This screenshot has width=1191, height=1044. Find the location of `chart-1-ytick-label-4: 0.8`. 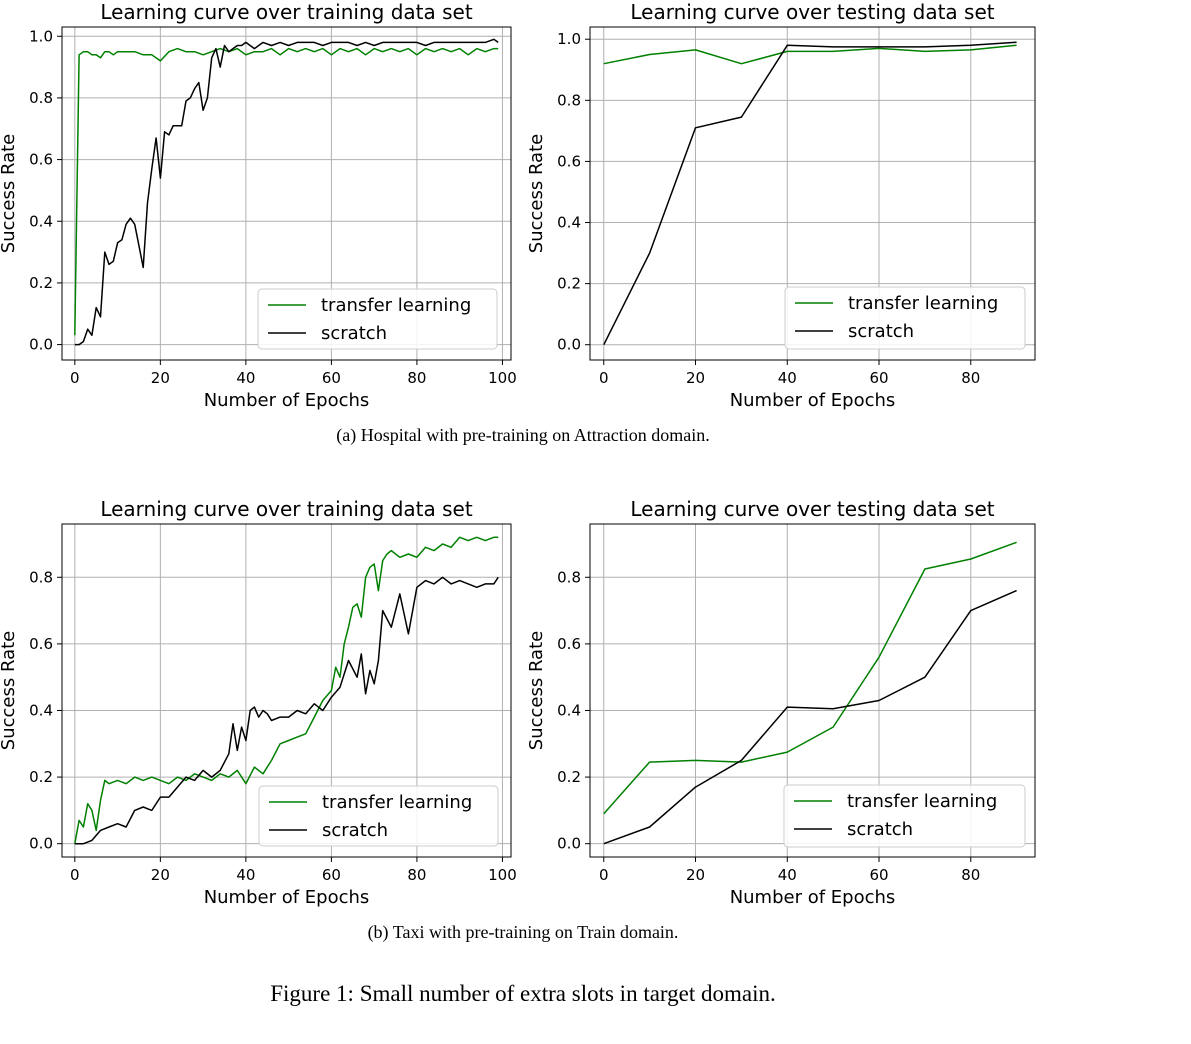

chart-1-ytick-label-4: 0.8 is located at coordinates (569, 100).